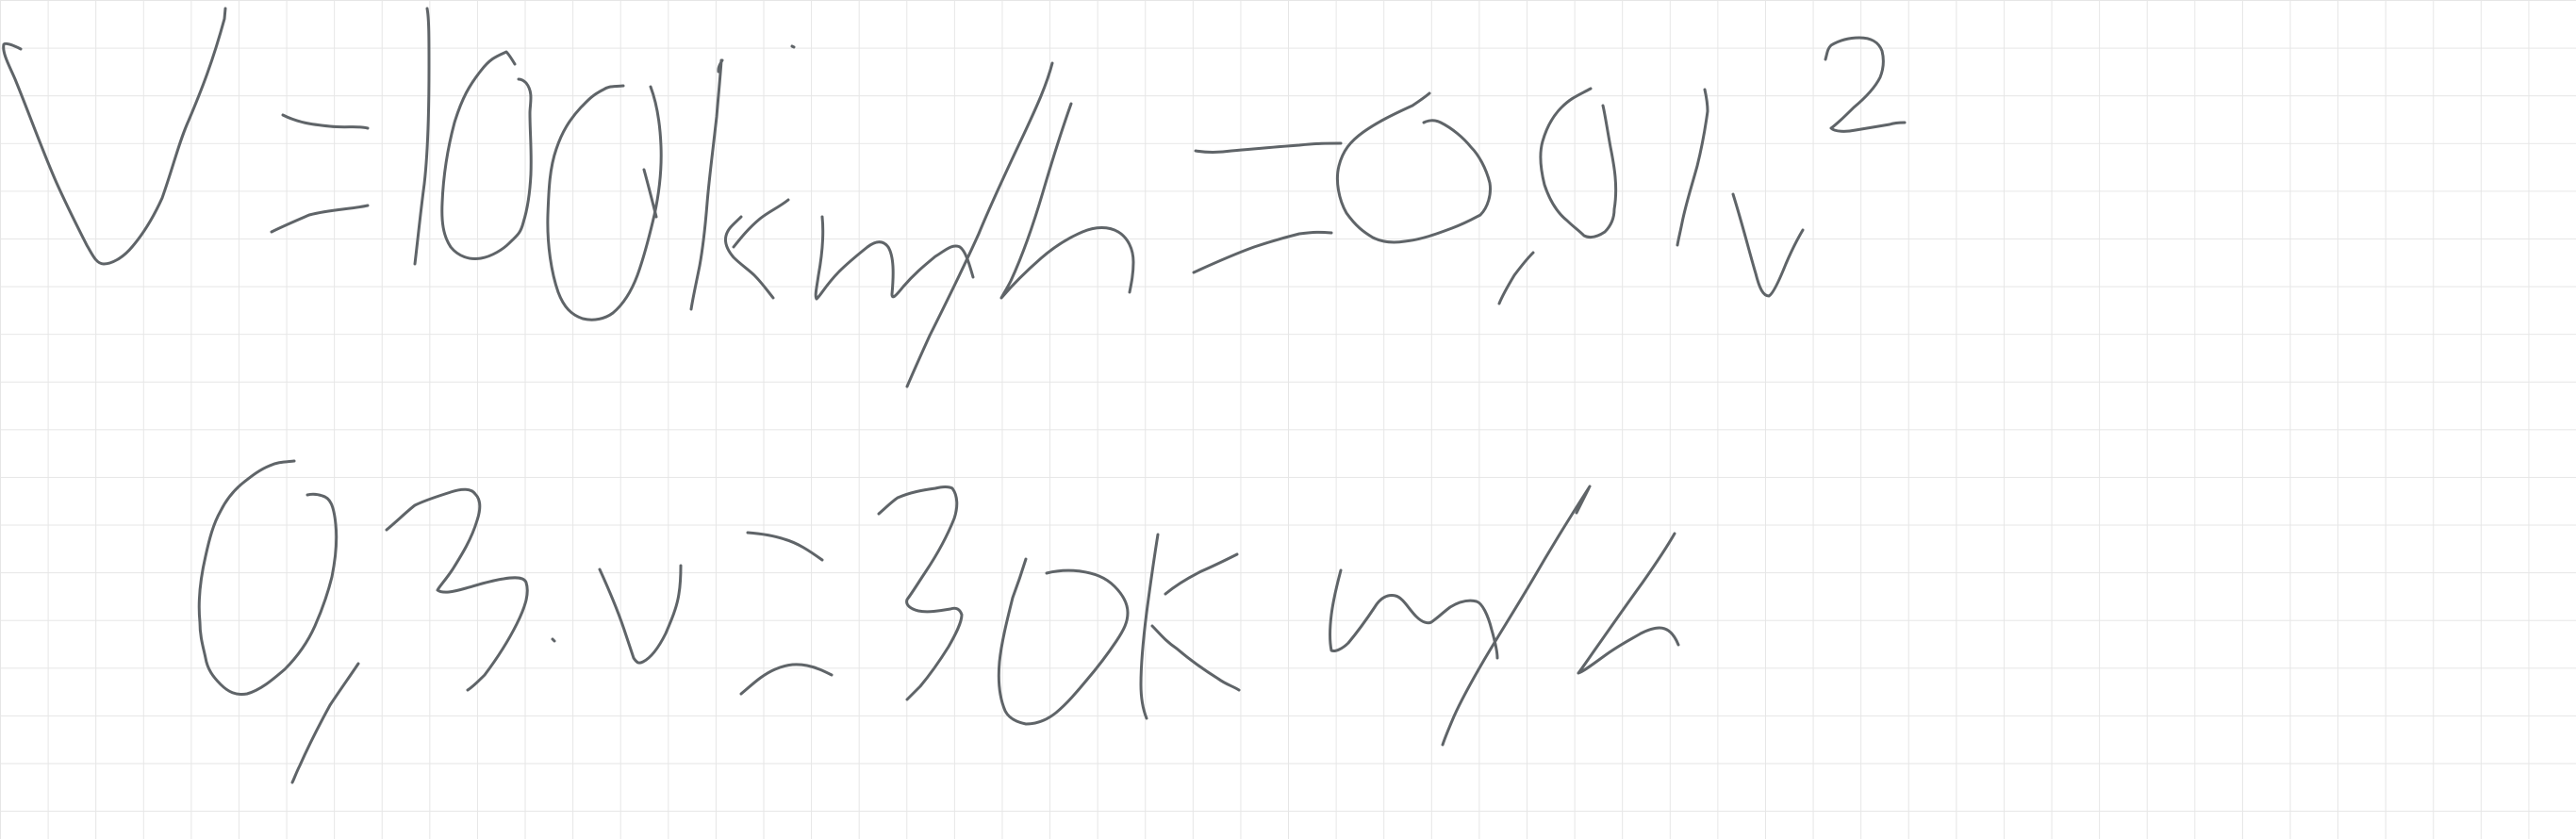 The height and width of the screenshot is (839, 2576). Describe the element at coordinates (894, 258) in the screenshot. I see `stroke-m` at that location.